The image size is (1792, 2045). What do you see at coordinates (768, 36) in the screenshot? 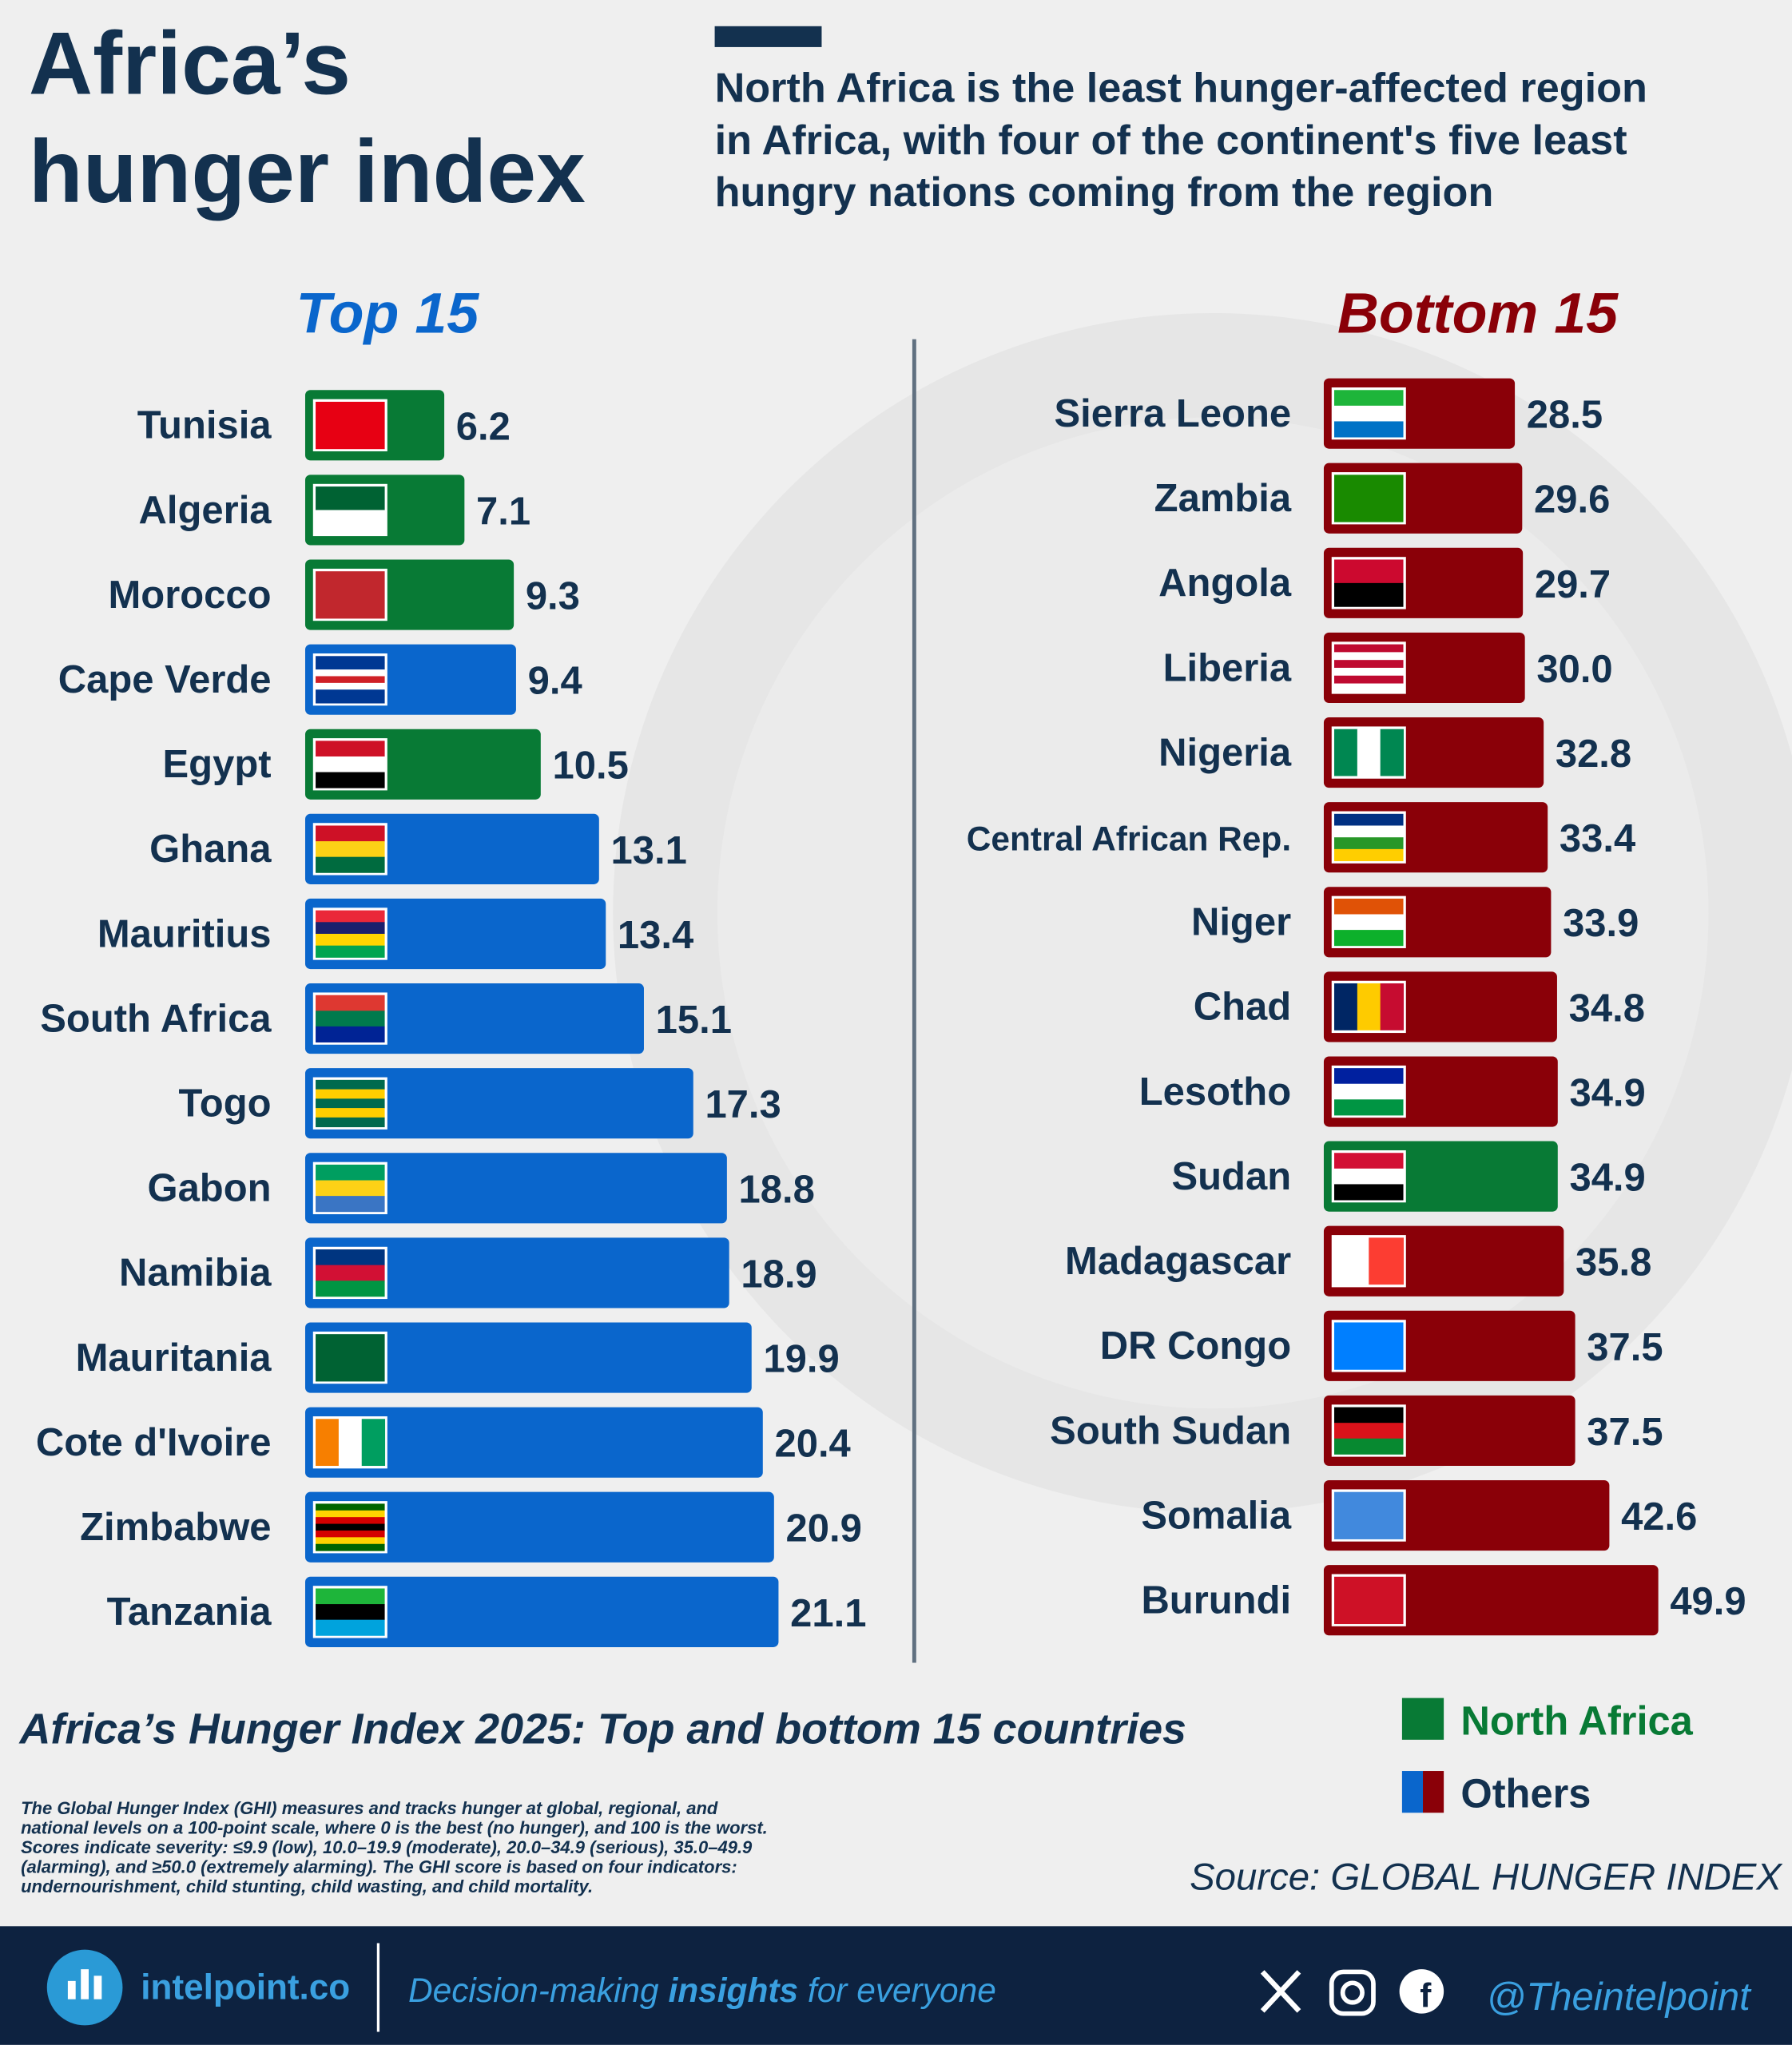
I see `accent-bar` at bounding box center [768, 36].